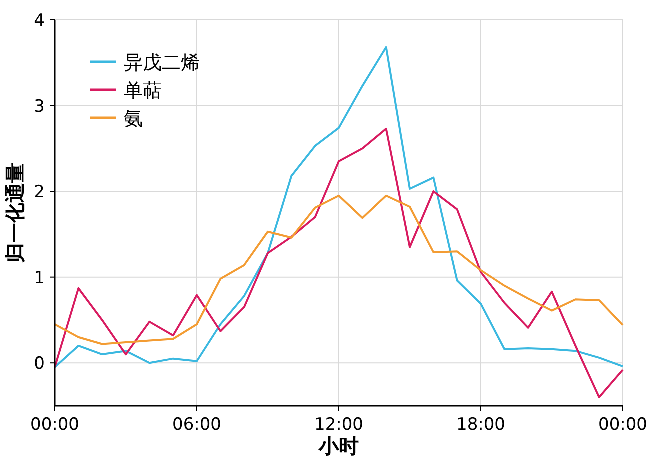 Image resolution: width=649 pixels, height=459 pixels. Describe the element at coordinates (339, 425) in the screenshot. I see `x-tick-label: 12:00` at that location.